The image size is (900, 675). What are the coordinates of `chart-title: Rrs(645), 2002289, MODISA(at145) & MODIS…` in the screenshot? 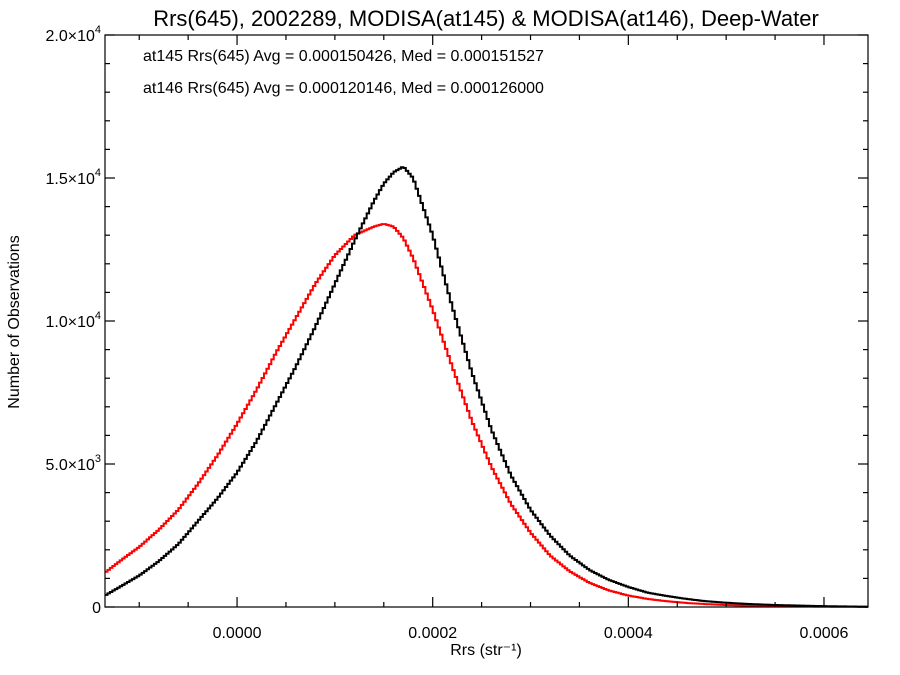 It's located at (486, 18).